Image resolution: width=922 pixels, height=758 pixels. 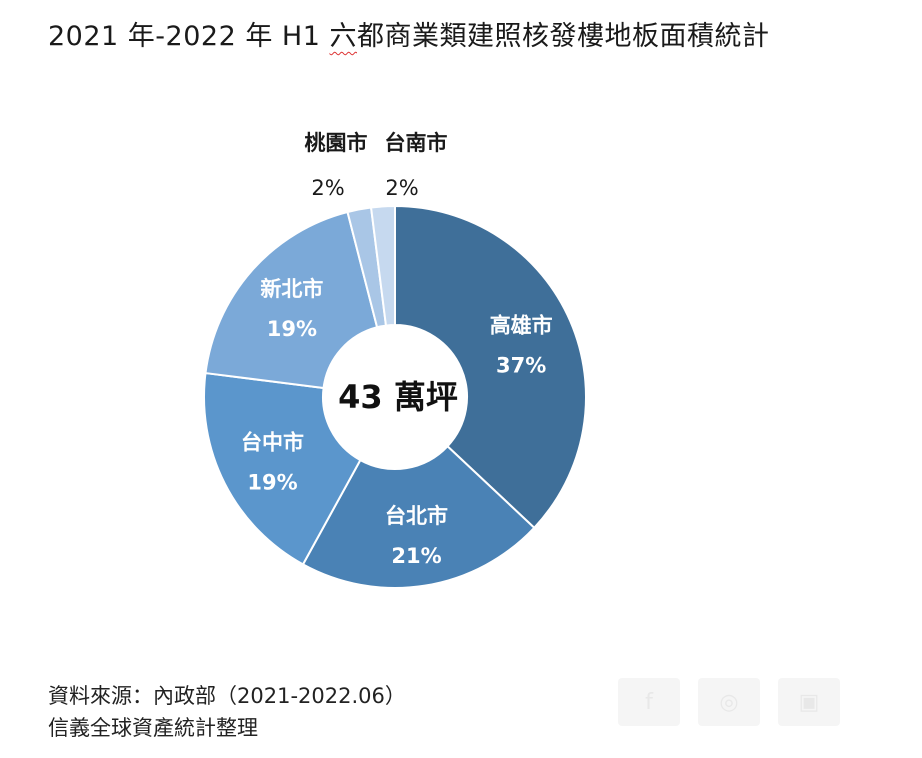 What do you see at coordinates (272, 482) in the screenshot?
I see `slice-value-2: 19%` at bounding box center [272, 482].